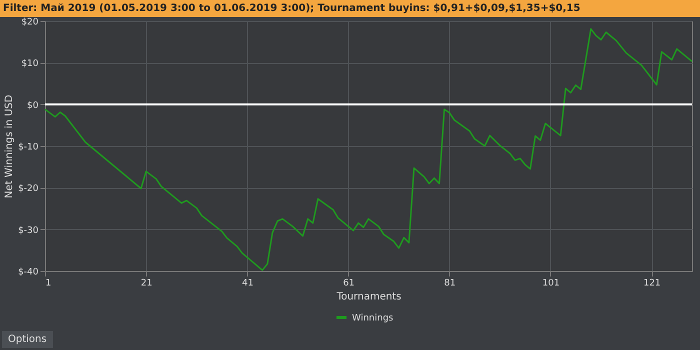 The image size is (700, 350). What do you see at coordinates (33, 105) in the screenshot?
I see `y-tick-label: $0` at bounding box center [33, 105].